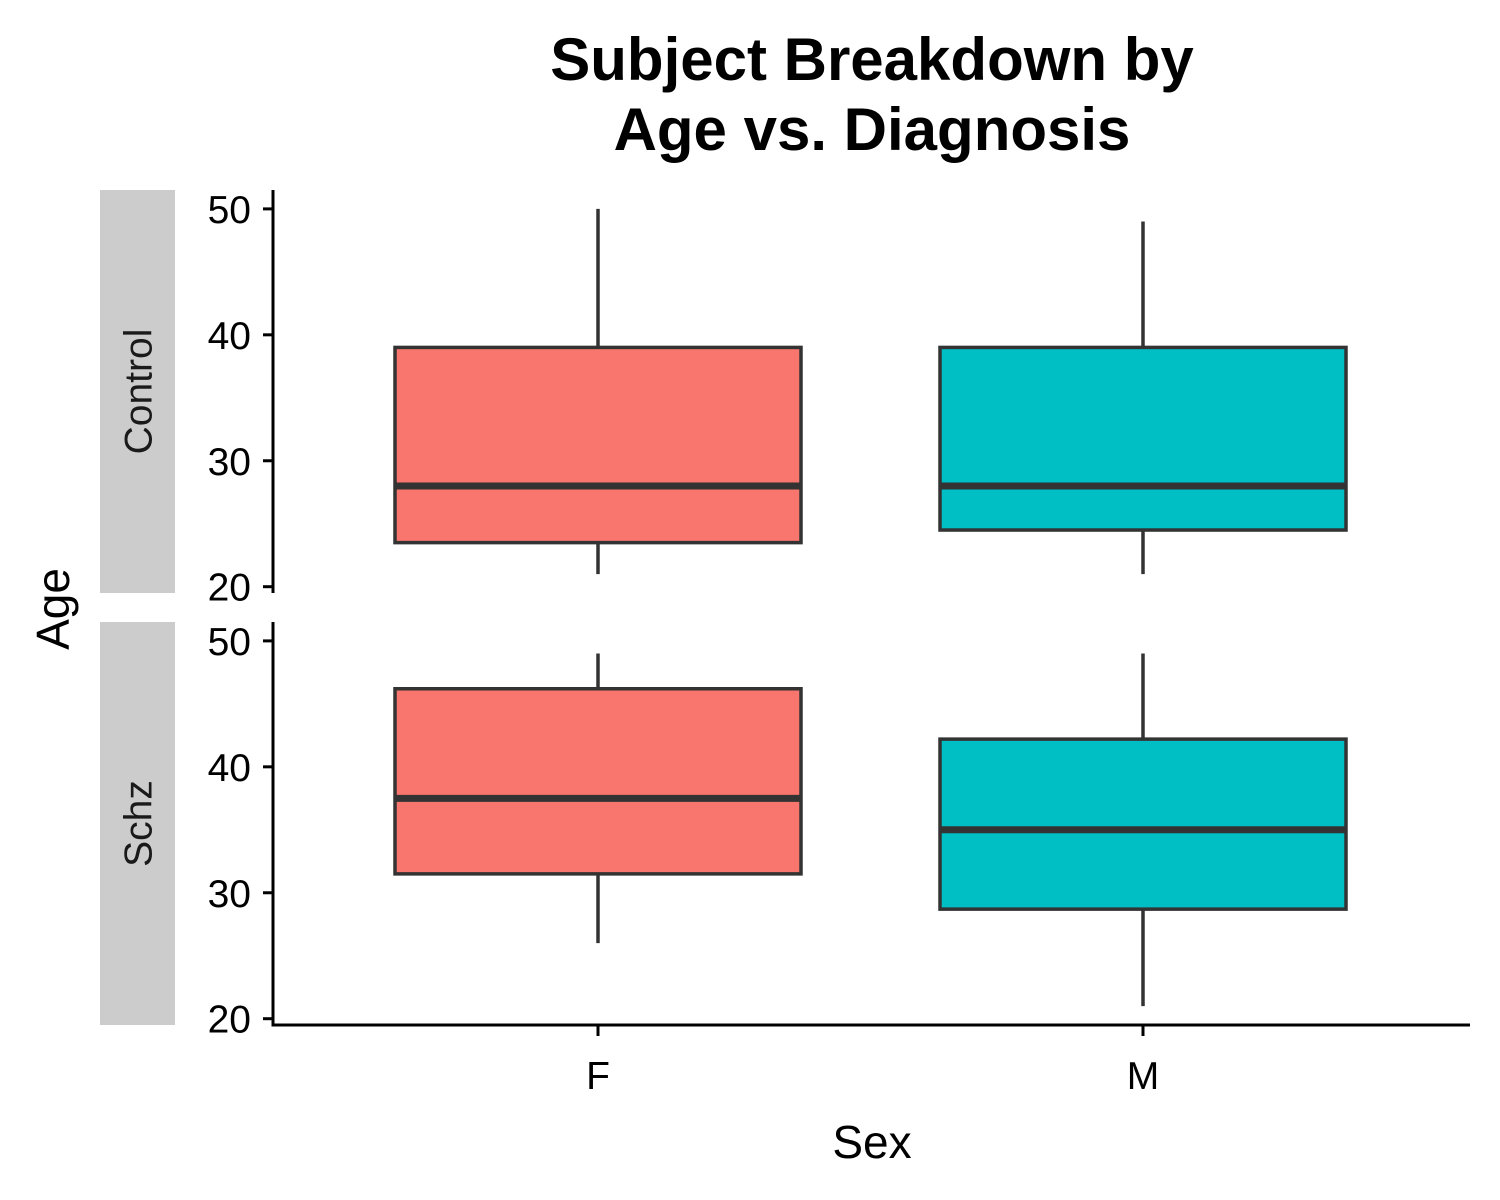  What do you see at coordinates (1143, 438) in the screenshot?
I see `box-control-m` at bounding box center [1143, 438].